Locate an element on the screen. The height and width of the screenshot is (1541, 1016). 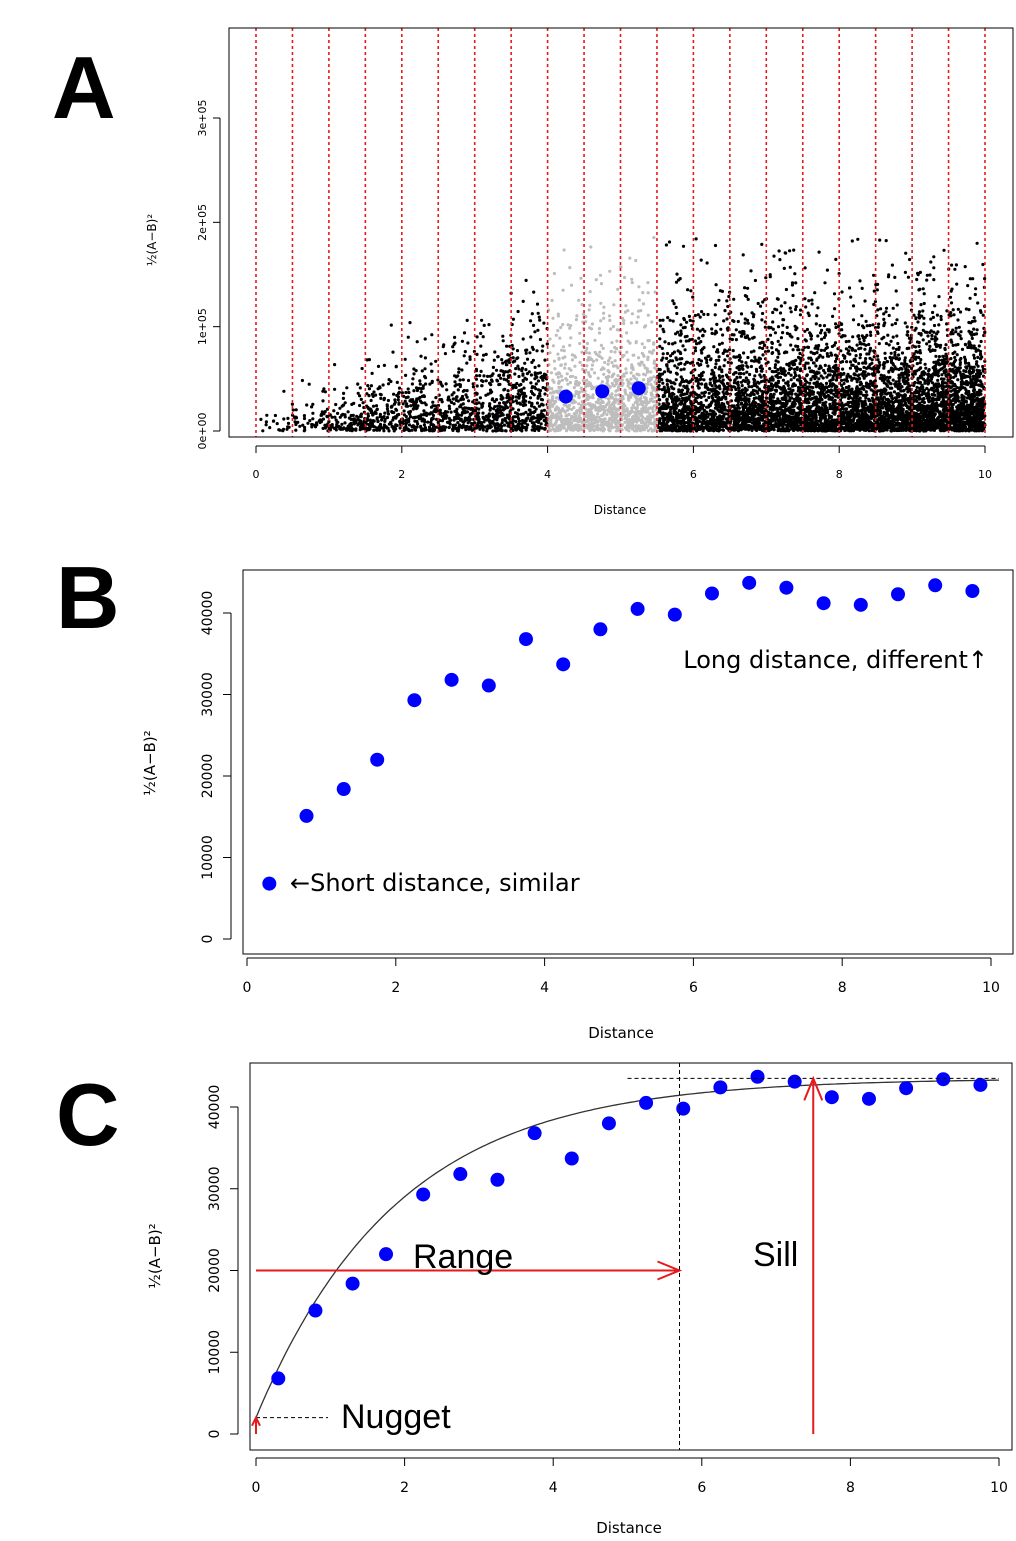
panel-c-x-tick-label: 6 is located at coordinates (701, 1488).